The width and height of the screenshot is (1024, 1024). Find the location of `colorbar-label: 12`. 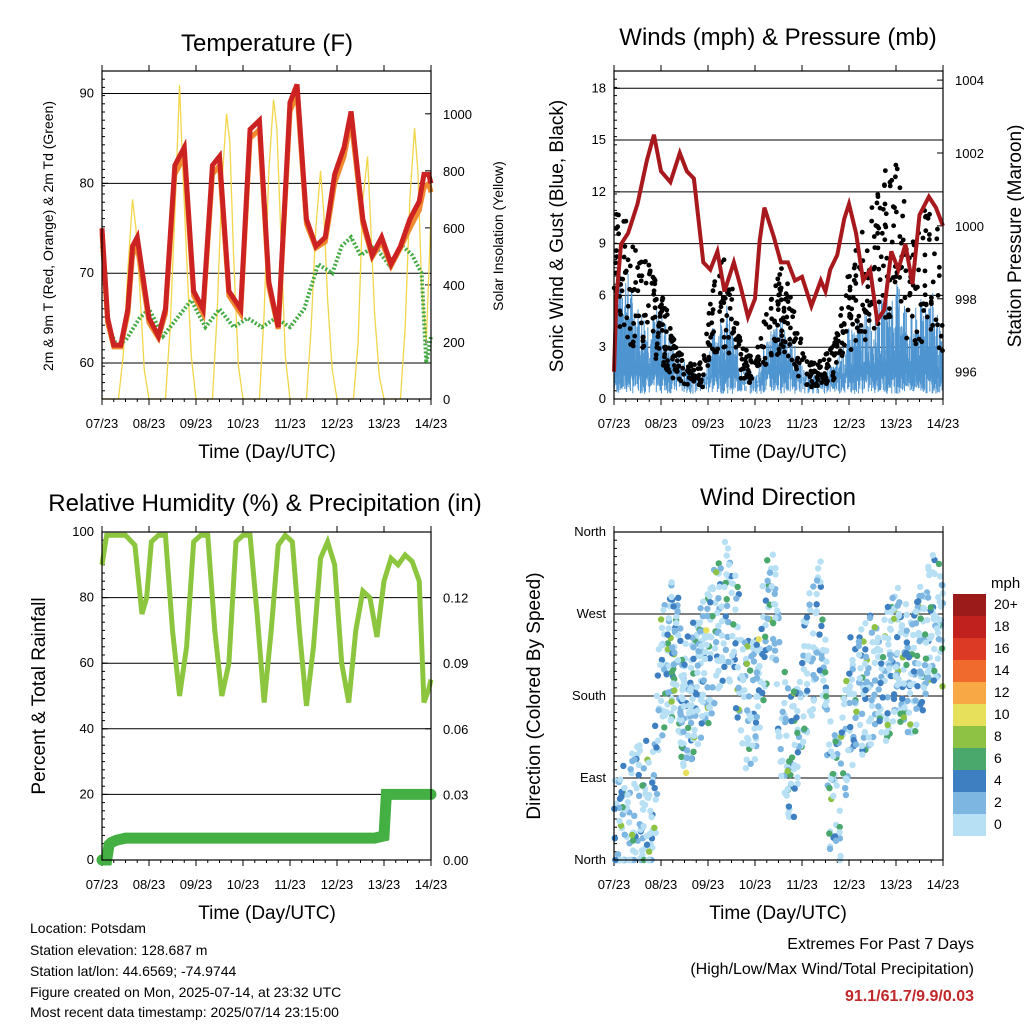

colorbar-label: 12 is located at coordinates (1002, 692).